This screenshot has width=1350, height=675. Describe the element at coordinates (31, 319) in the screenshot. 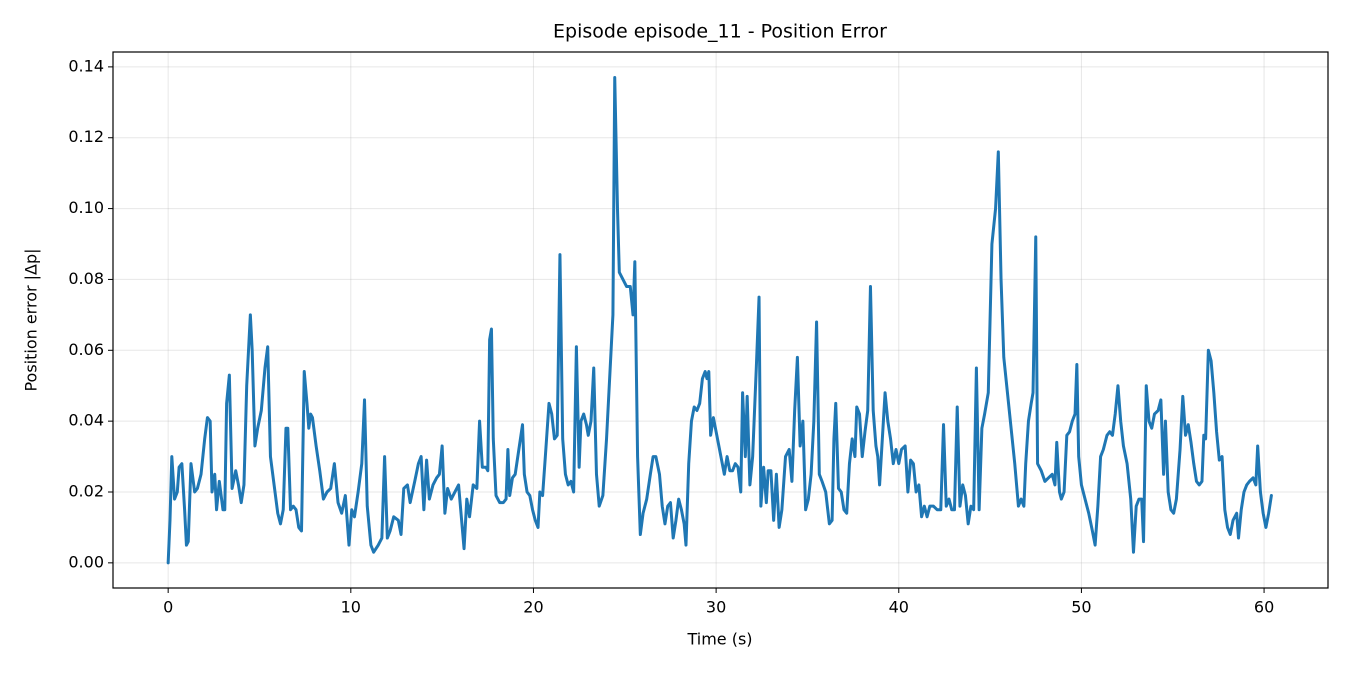

I see `y-axis-label: Position error |Δp|` at that location.